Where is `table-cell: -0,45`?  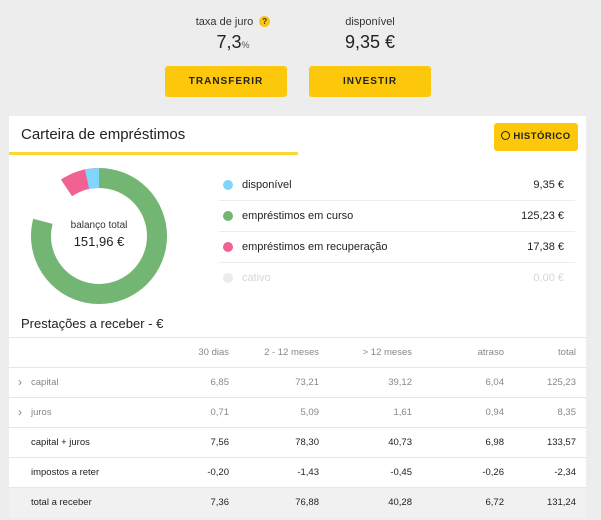
table-cell: -0,45 is located at coordinates (375, 472).